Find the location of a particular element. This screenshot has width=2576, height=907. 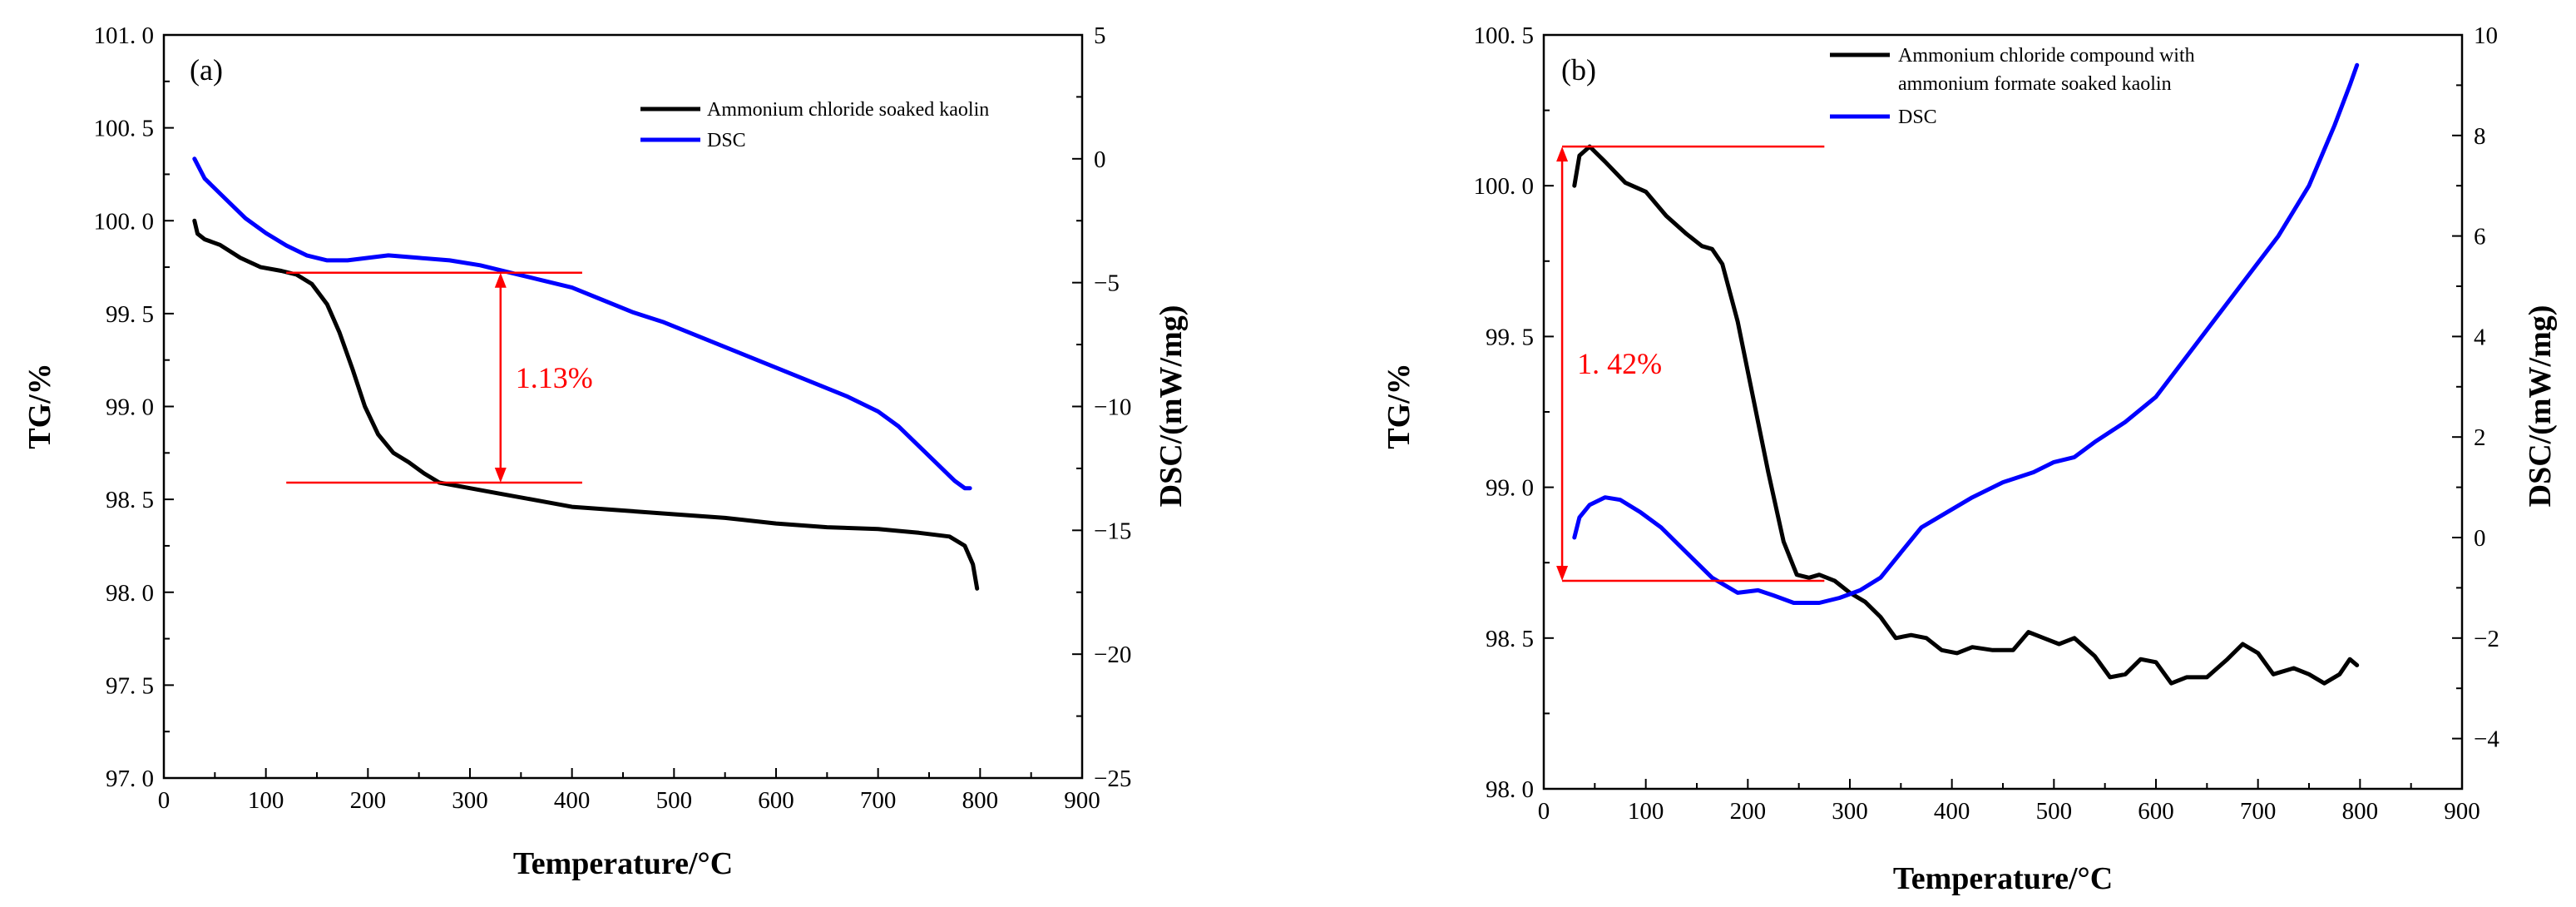

y-right-tick-label: 5 is located at coordinates (1100, 35).